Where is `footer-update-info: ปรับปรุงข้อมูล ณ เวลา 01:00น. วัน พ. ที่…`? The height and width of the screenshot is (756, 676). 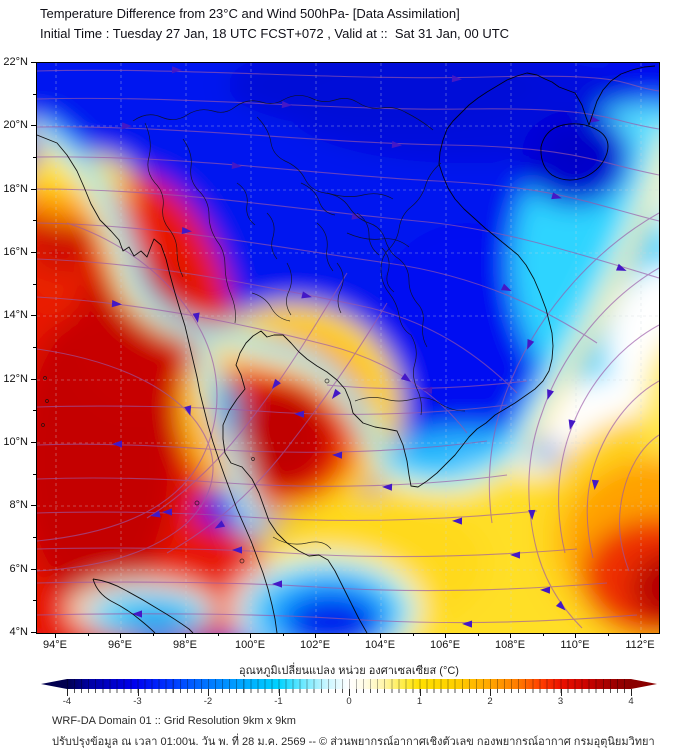 footer-update-info: ปรับปรุงข้อมูล ณ เวลา 01:00น. วัน พ. ที่… is located at coordinates (353, 742).